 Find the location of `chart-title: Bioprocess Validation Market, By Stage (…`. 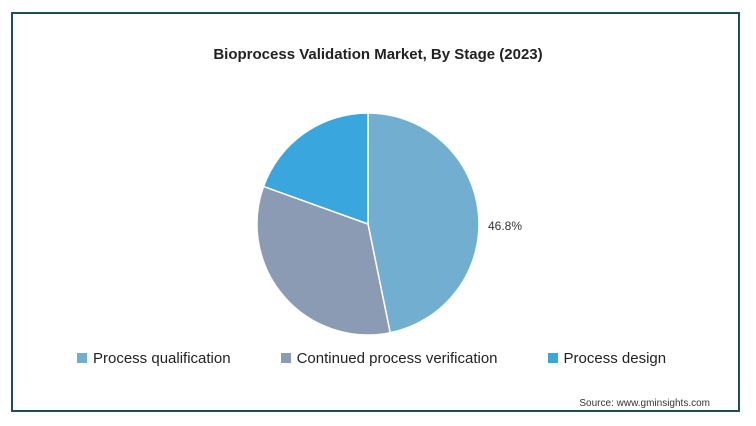

chart-title: Bioprocess Validation Market, By Stage (… is located at coordinates (378, 54).